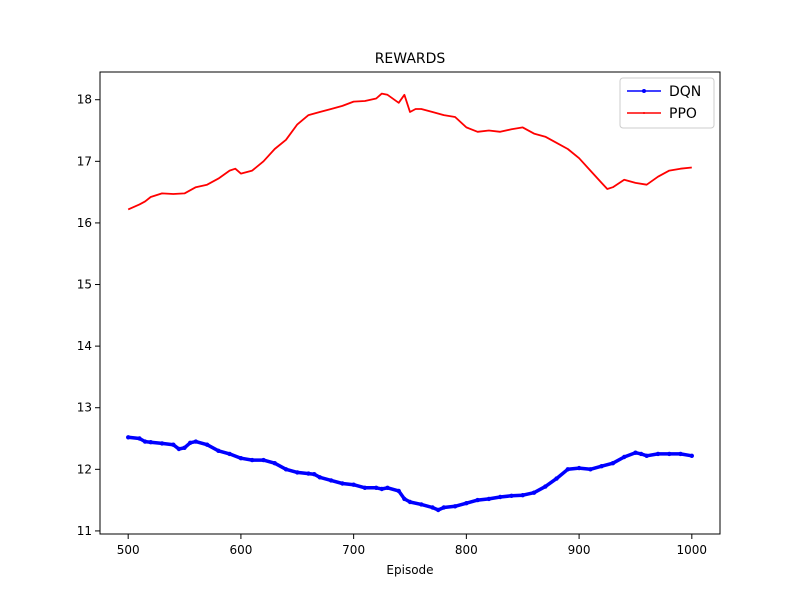 This screenshot has height=600, width=800. I want to click on y-tick-label: 11, so click(84, 531).